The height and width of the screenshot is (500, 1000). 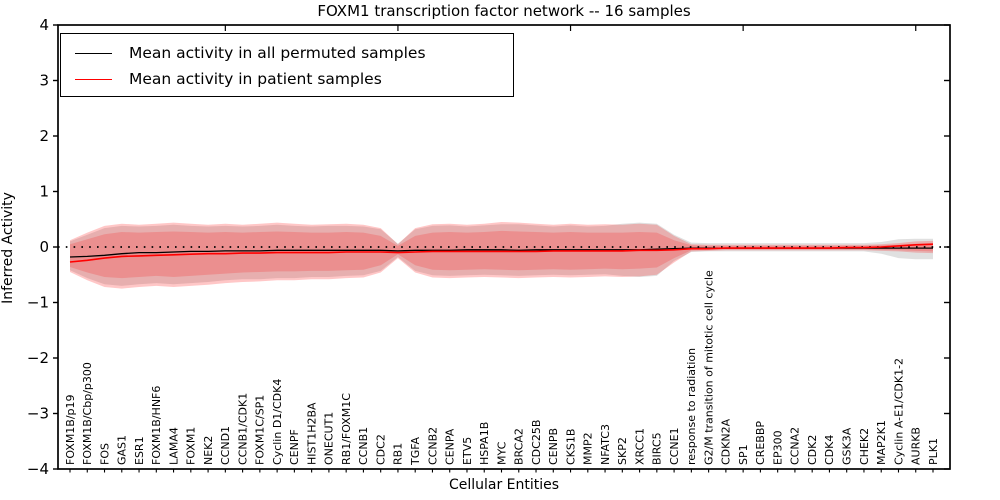 I want to click on y-tick-label: 2, so click(x=44, y=136).